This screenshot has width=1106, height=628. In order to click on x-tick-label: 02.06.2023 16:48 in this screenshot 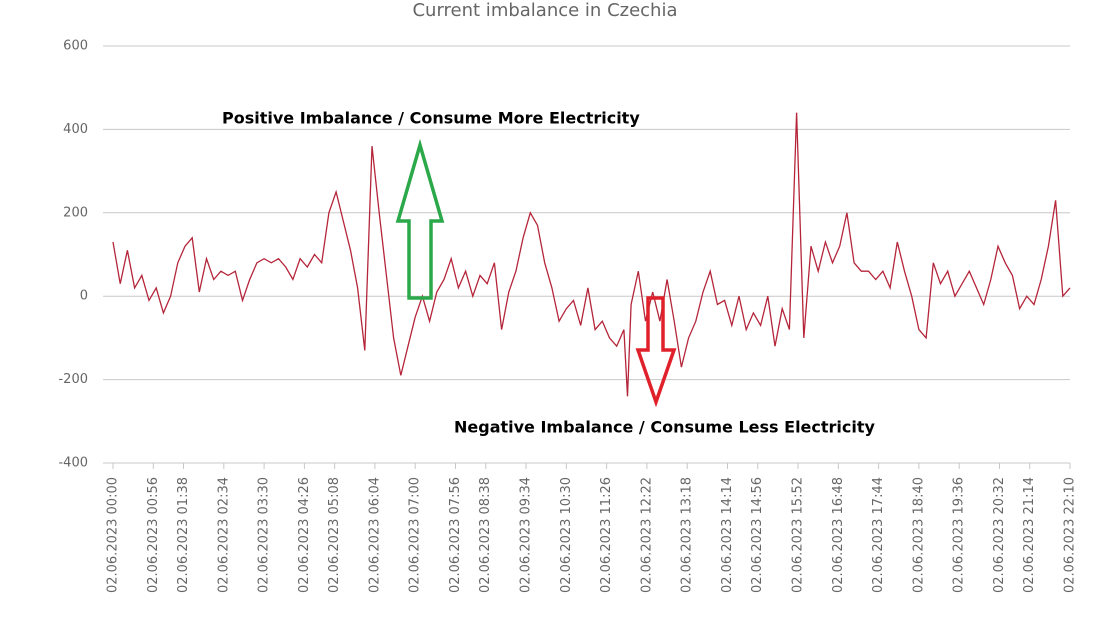, I will do `click(838, 535)`.